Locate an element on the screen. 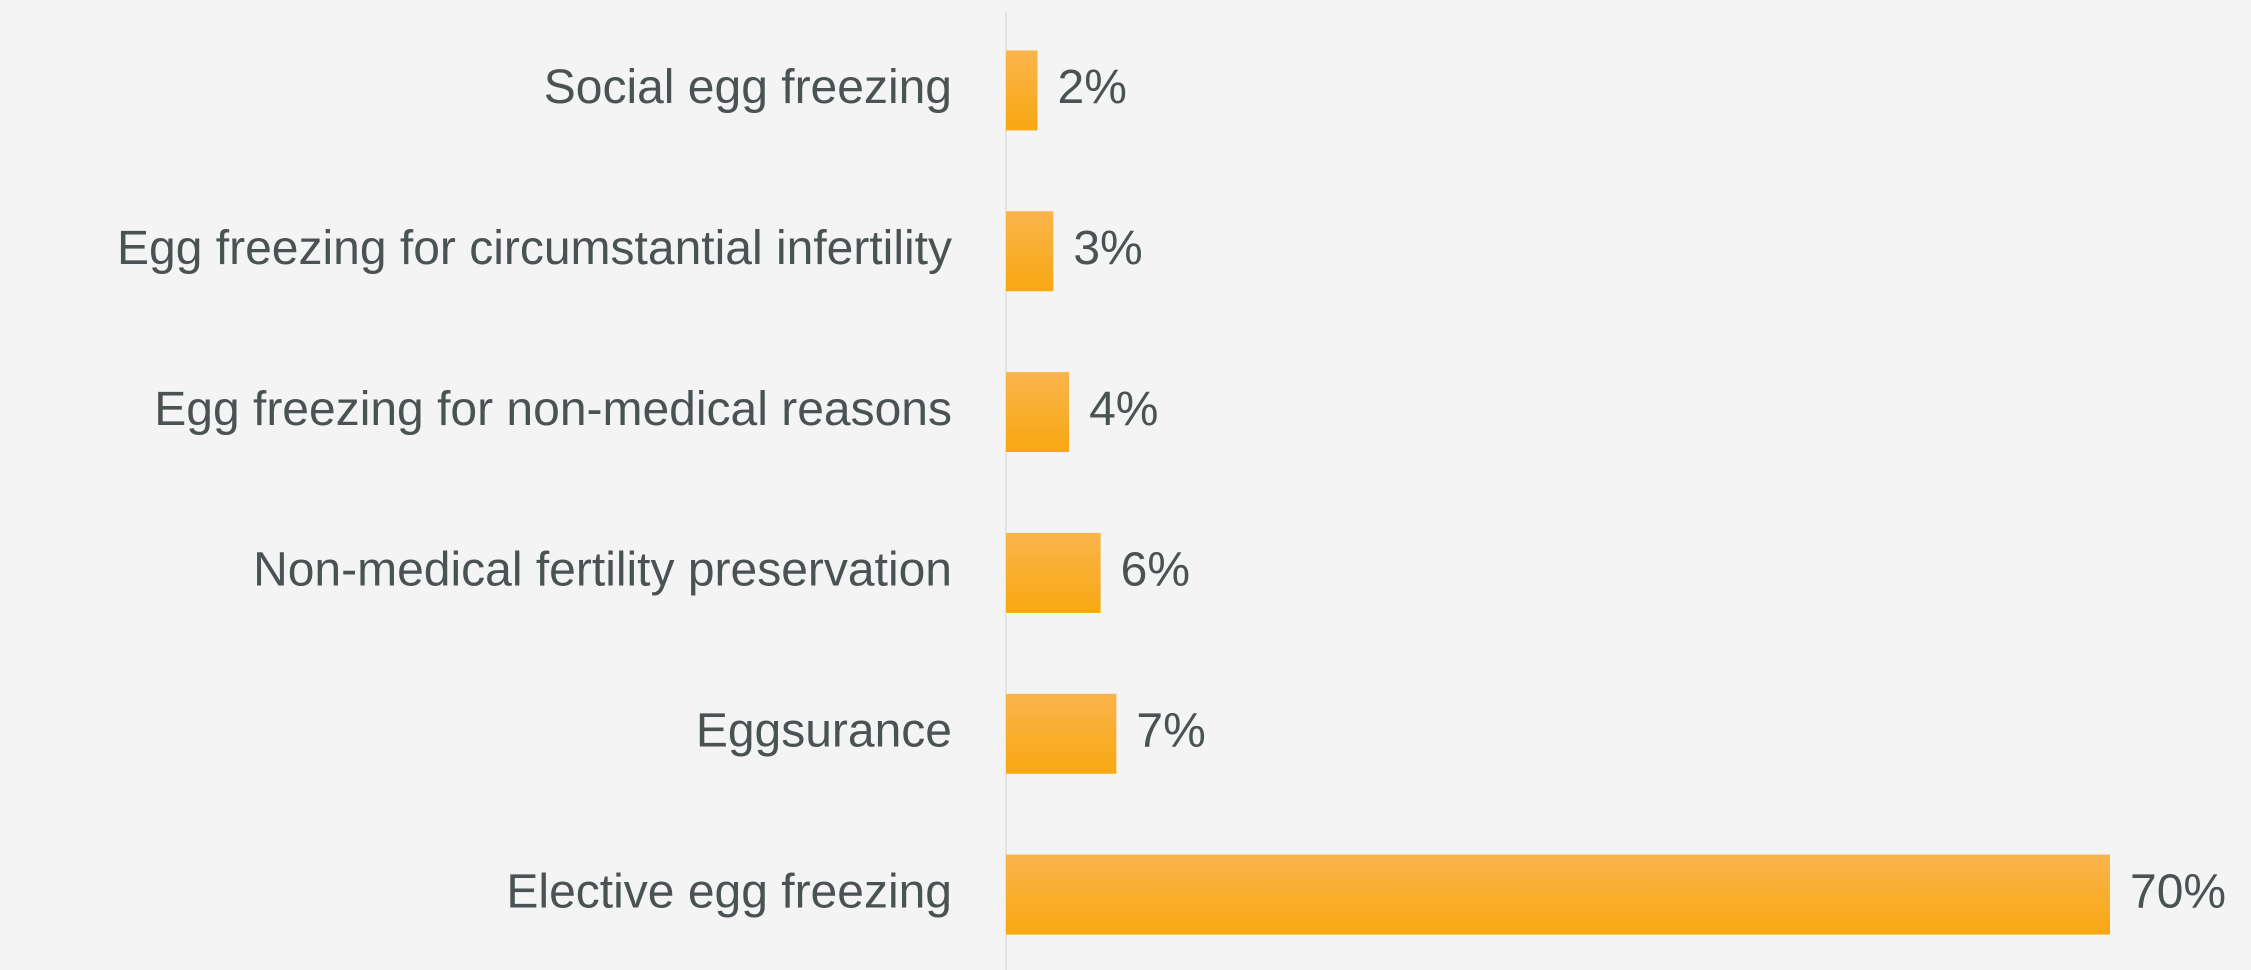  value-label: 3% is located at coordinates (1107, 248).